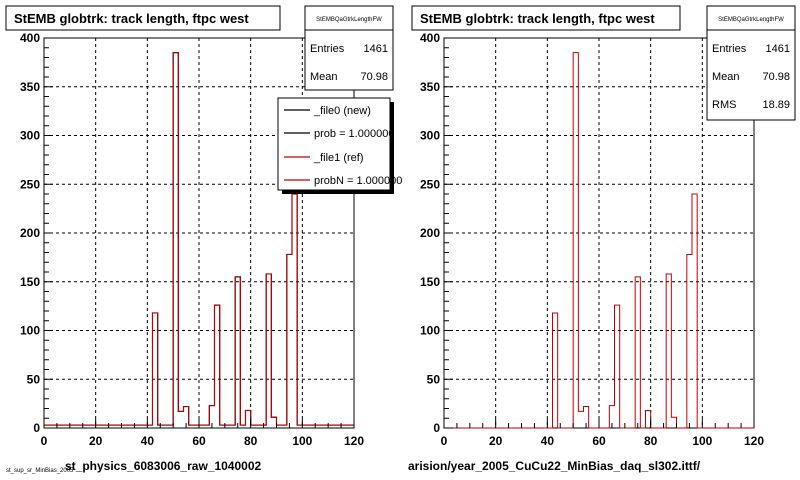  Describe the element at coordinates (302, 441) in the screenshot. I see `left-x-tick-label: 100` at that location.